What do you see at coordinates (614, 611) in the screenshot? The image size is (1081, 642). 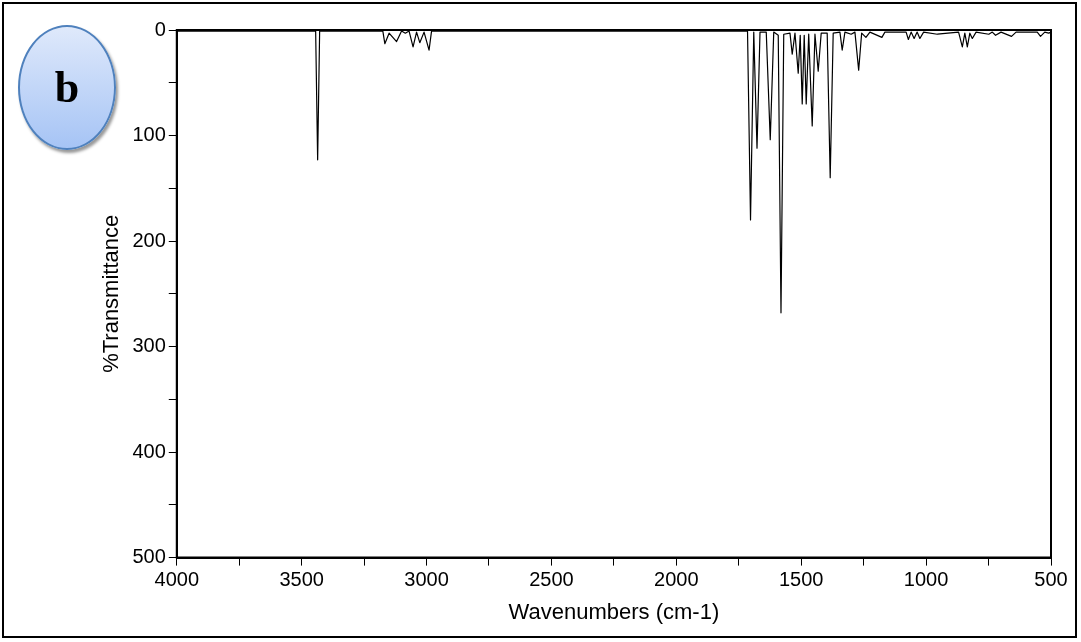 I see `x-axis-title: Wavenumbers (cm-1)` at bounding box center [614, 611].